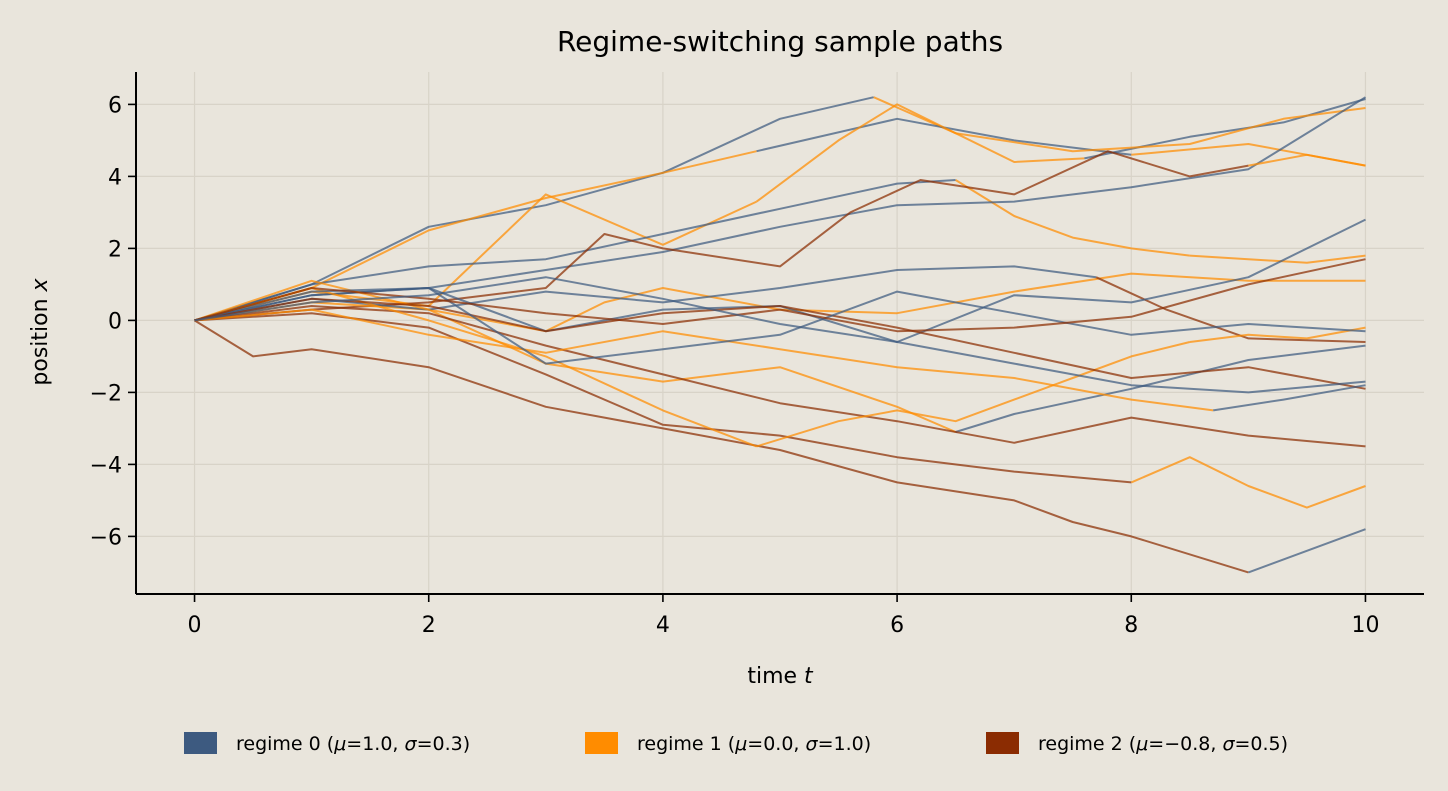 Image resolution: width=1448 pixels, height=791 pixels. What do you see at coordinates (115, 177) in the screenshot?
I see `y-tick-label: 4` at bounding box center [115, 177].